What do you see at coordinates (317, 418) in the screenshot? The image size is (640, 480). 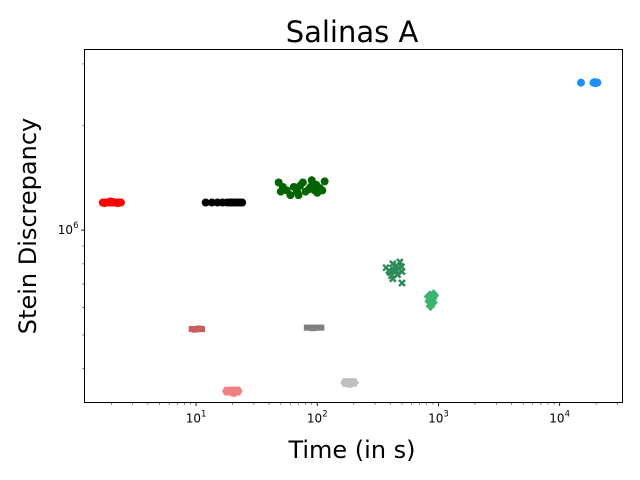 I see `x-tick-label: 10²` at bounding box center [317, 418].